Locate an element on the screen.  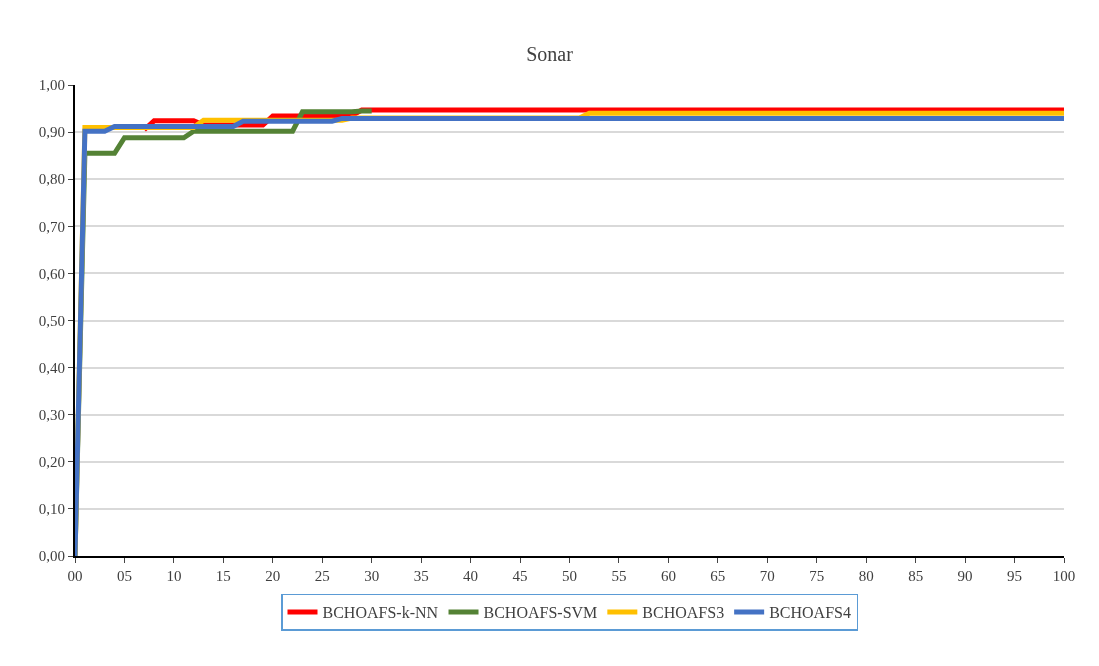
x-tick-label: 85 is located at coordinates (916, 576).